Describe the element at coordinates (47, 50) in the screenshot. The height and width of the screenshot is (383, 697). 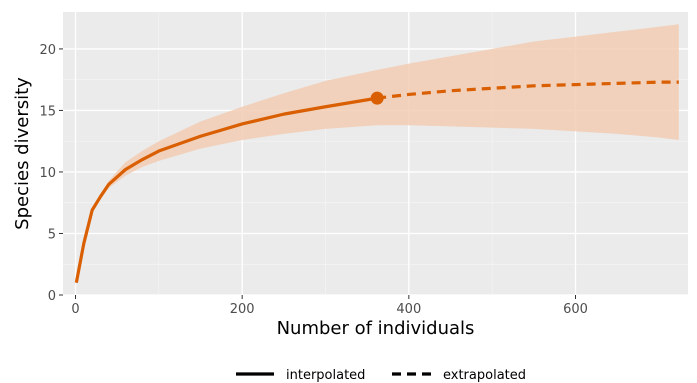
I see `y-tick-label: 20` at that location.